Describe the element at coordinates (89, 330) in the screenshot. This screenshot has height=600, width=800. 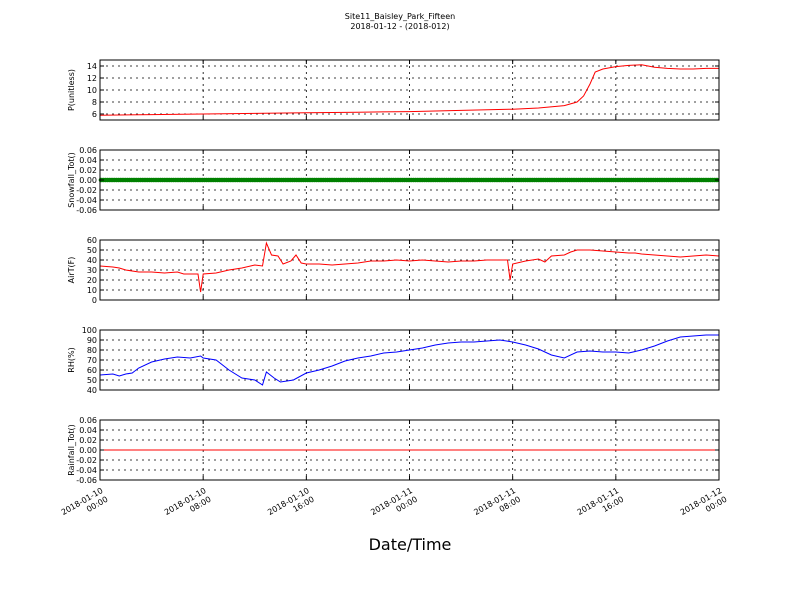
I see `y-tick-label: 100` at that location.